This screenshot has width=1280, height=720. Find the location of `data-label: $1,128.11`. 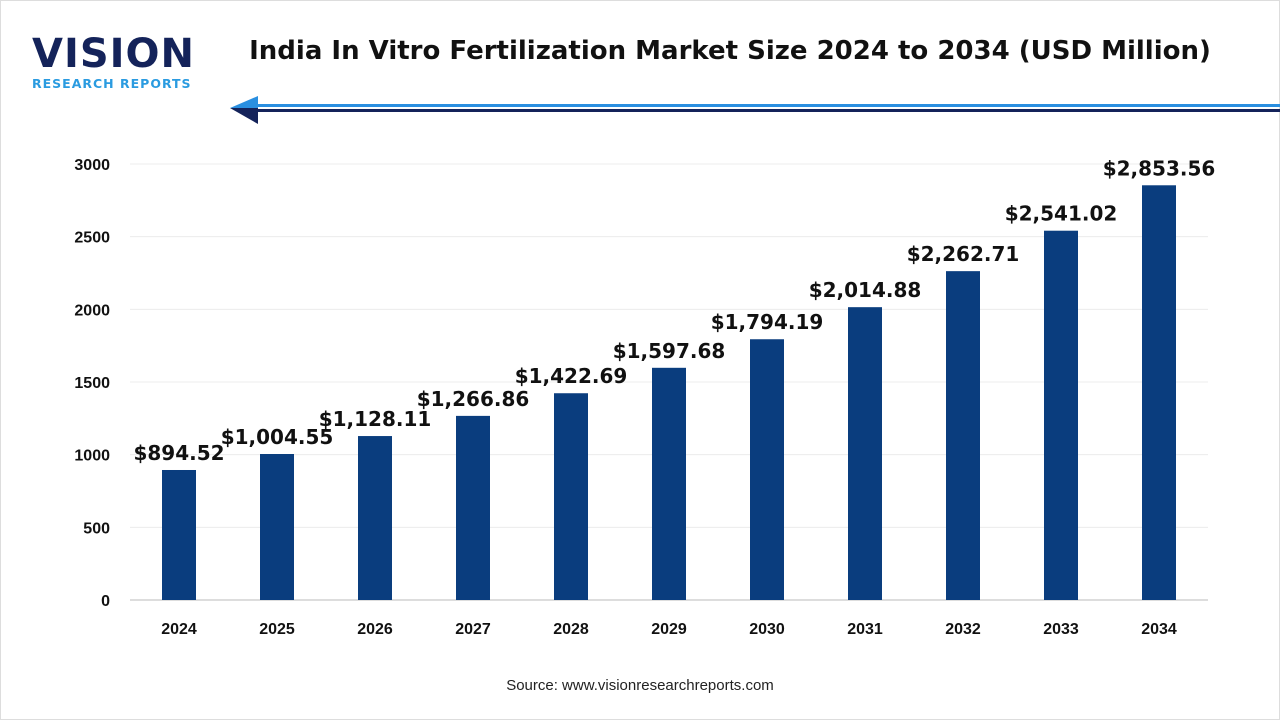

data-label: $1,128.11 is located at coordinates (375, 419).